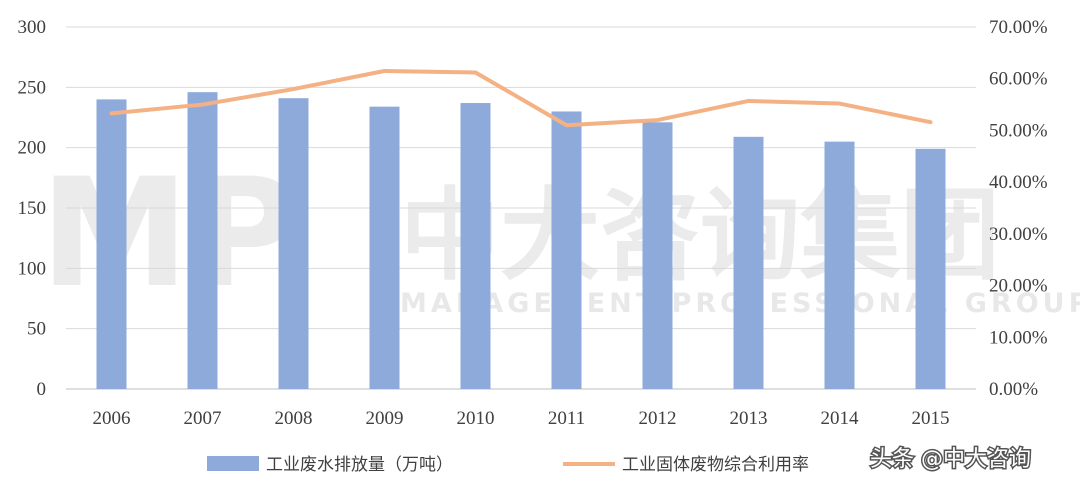 This screenshot has width=1080, height=485. I want to click on legend-bar-swatch, so click(233, 463).